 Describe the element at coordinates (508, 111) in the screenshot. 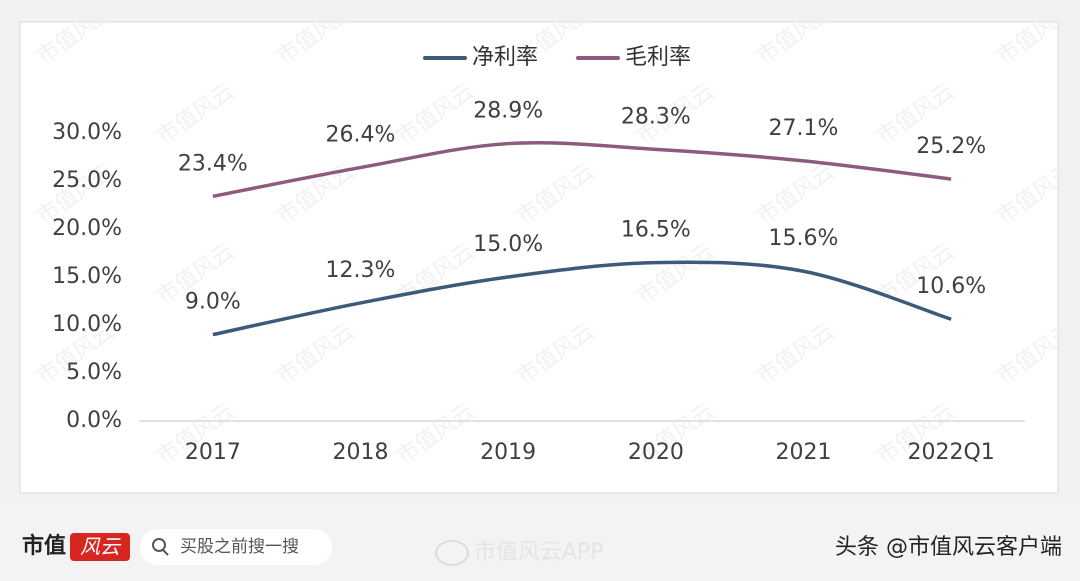

I see `data-label: 28.9%` at that location.